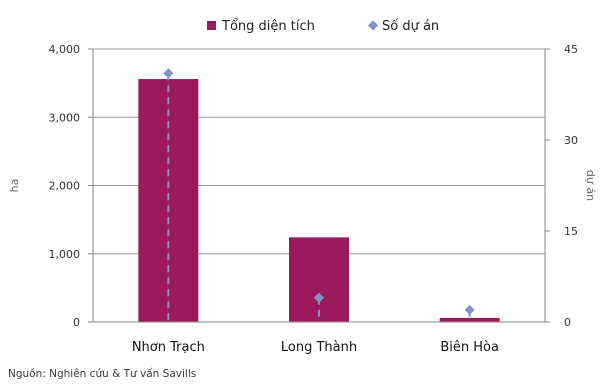 The image size is (603, 387). Describe the element at coordinates (65, 186) in the screenshot. I see `left-tick-label: 2,000` at that location.